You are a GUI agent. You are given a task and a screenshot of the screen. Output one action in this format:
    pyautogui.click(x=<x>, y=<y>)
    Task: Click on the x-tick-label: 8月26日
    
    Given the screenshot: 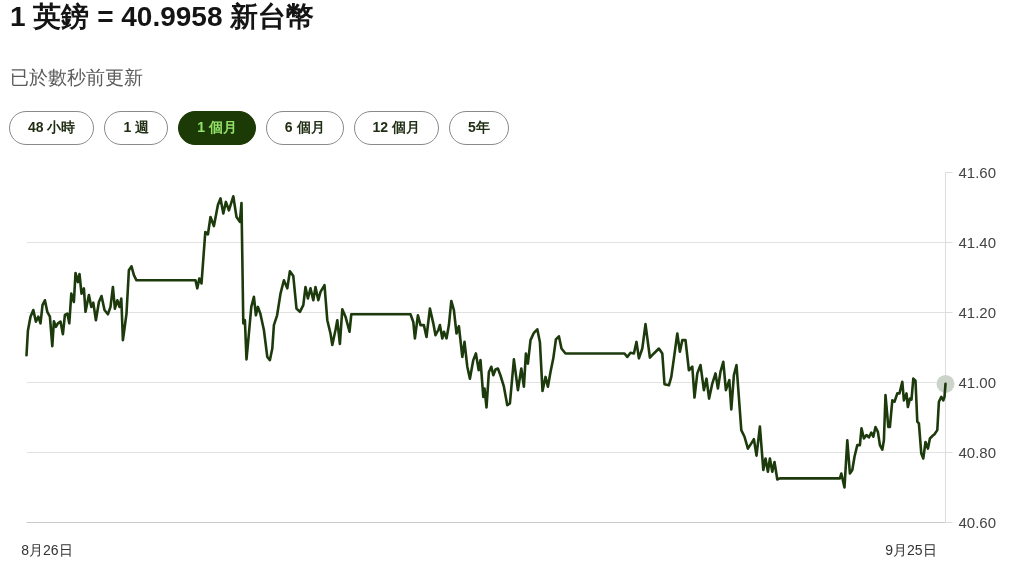 What is the action you would take?
    pyautogui.click(x=47, y=549)
    